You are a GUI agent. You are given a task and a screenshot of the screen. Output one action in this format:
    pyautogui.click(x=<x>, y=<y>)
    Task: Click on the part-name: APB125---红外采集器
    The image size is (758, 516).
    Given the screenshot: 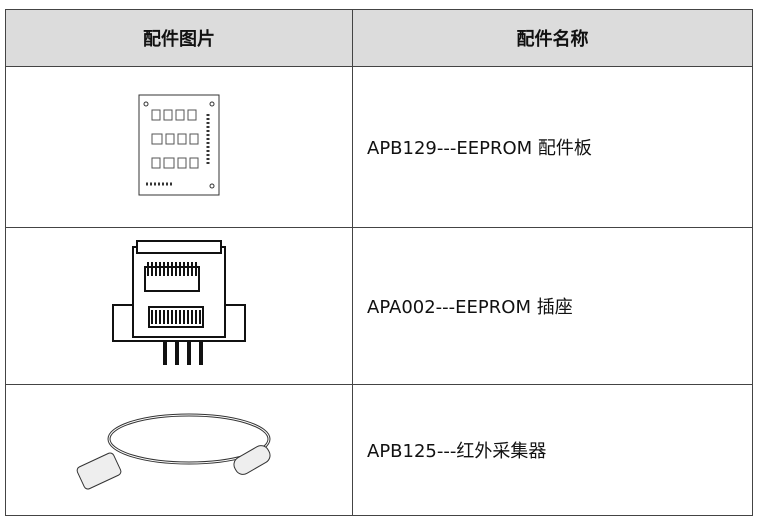 What is the action you would take?
    pyautogui.click(x=552, y=450)
    